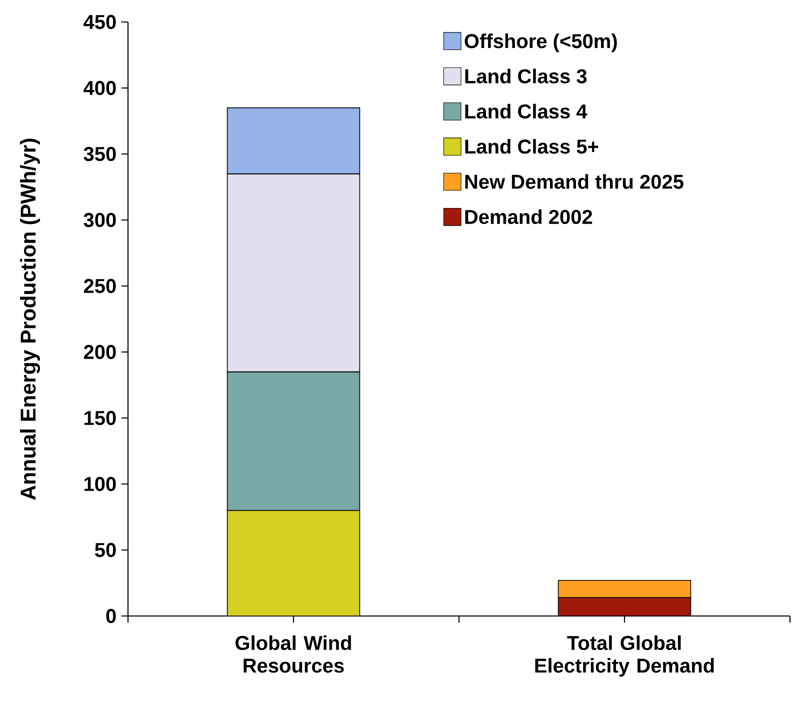 This screenshot has height=714, width=799. Describe the element at coordinates (100, 418) in the screenshot. I see `y-tick-label: 150` at that location.